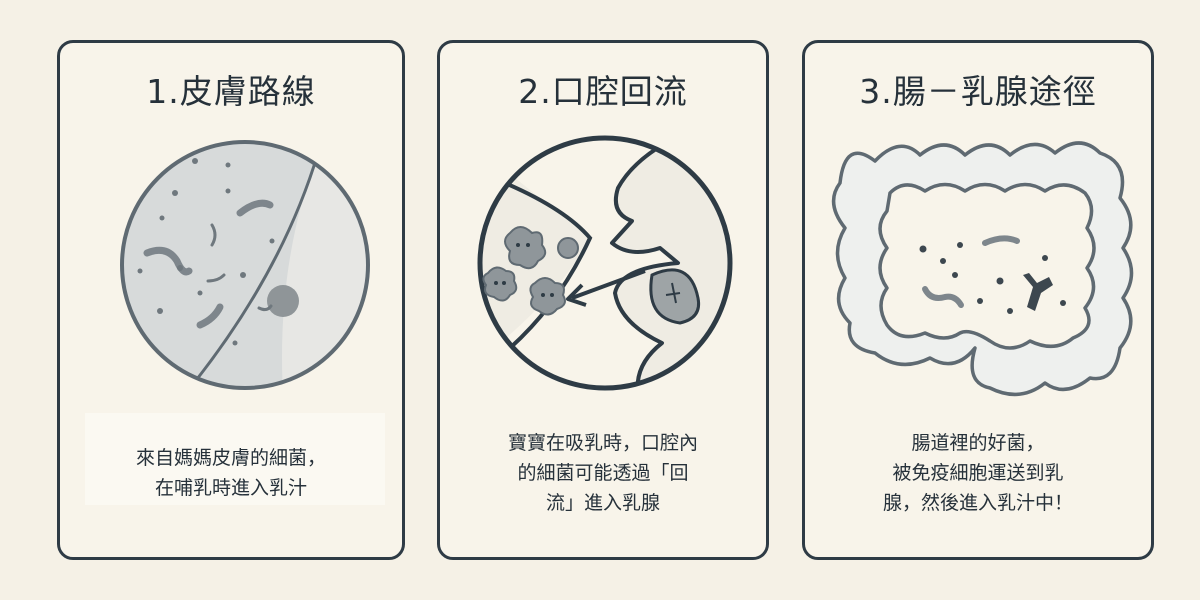 Image resolution: width=1200 pixels, height=600 pixels. I want to click on caption-background, so click(235, 459).